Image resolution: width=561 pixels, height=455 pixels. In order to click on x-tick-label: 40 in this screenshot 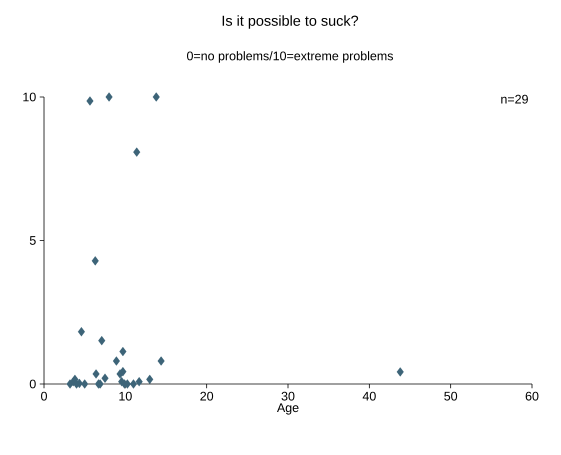, I will do `click(369, 396)`.